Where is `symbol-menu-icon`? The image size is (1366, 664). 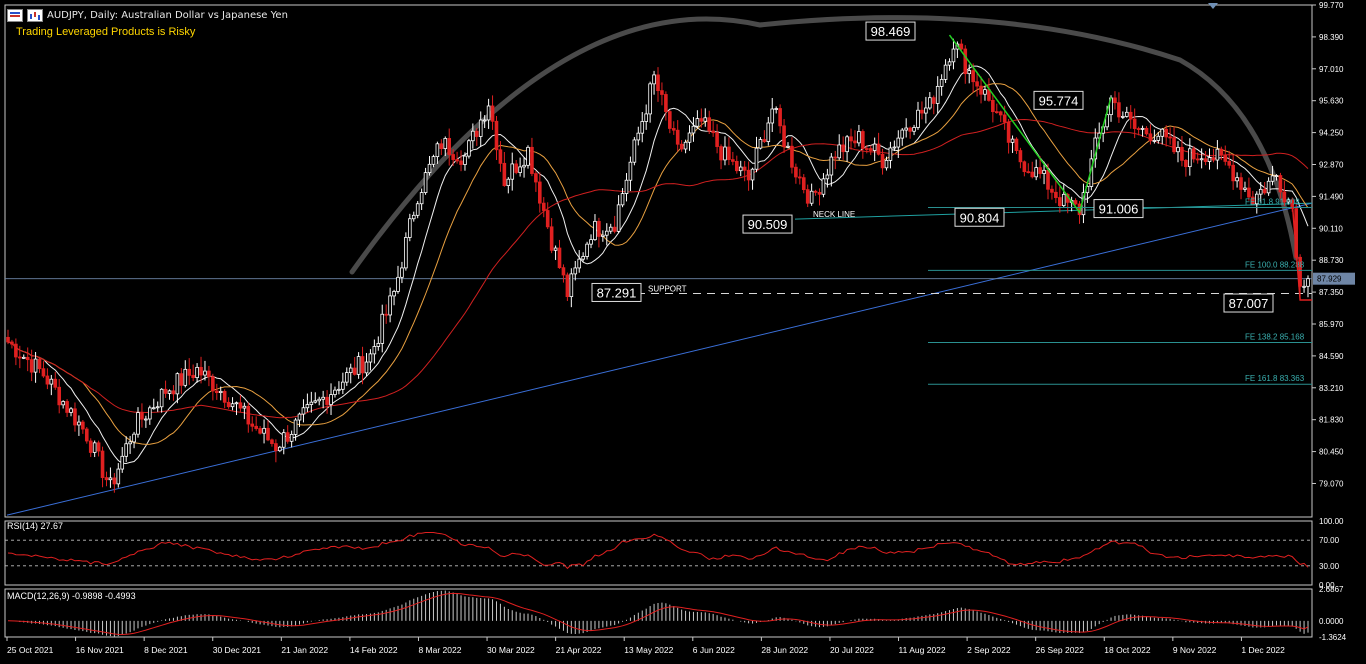
symbol-menu-icon is located at coordinates (15, 15).